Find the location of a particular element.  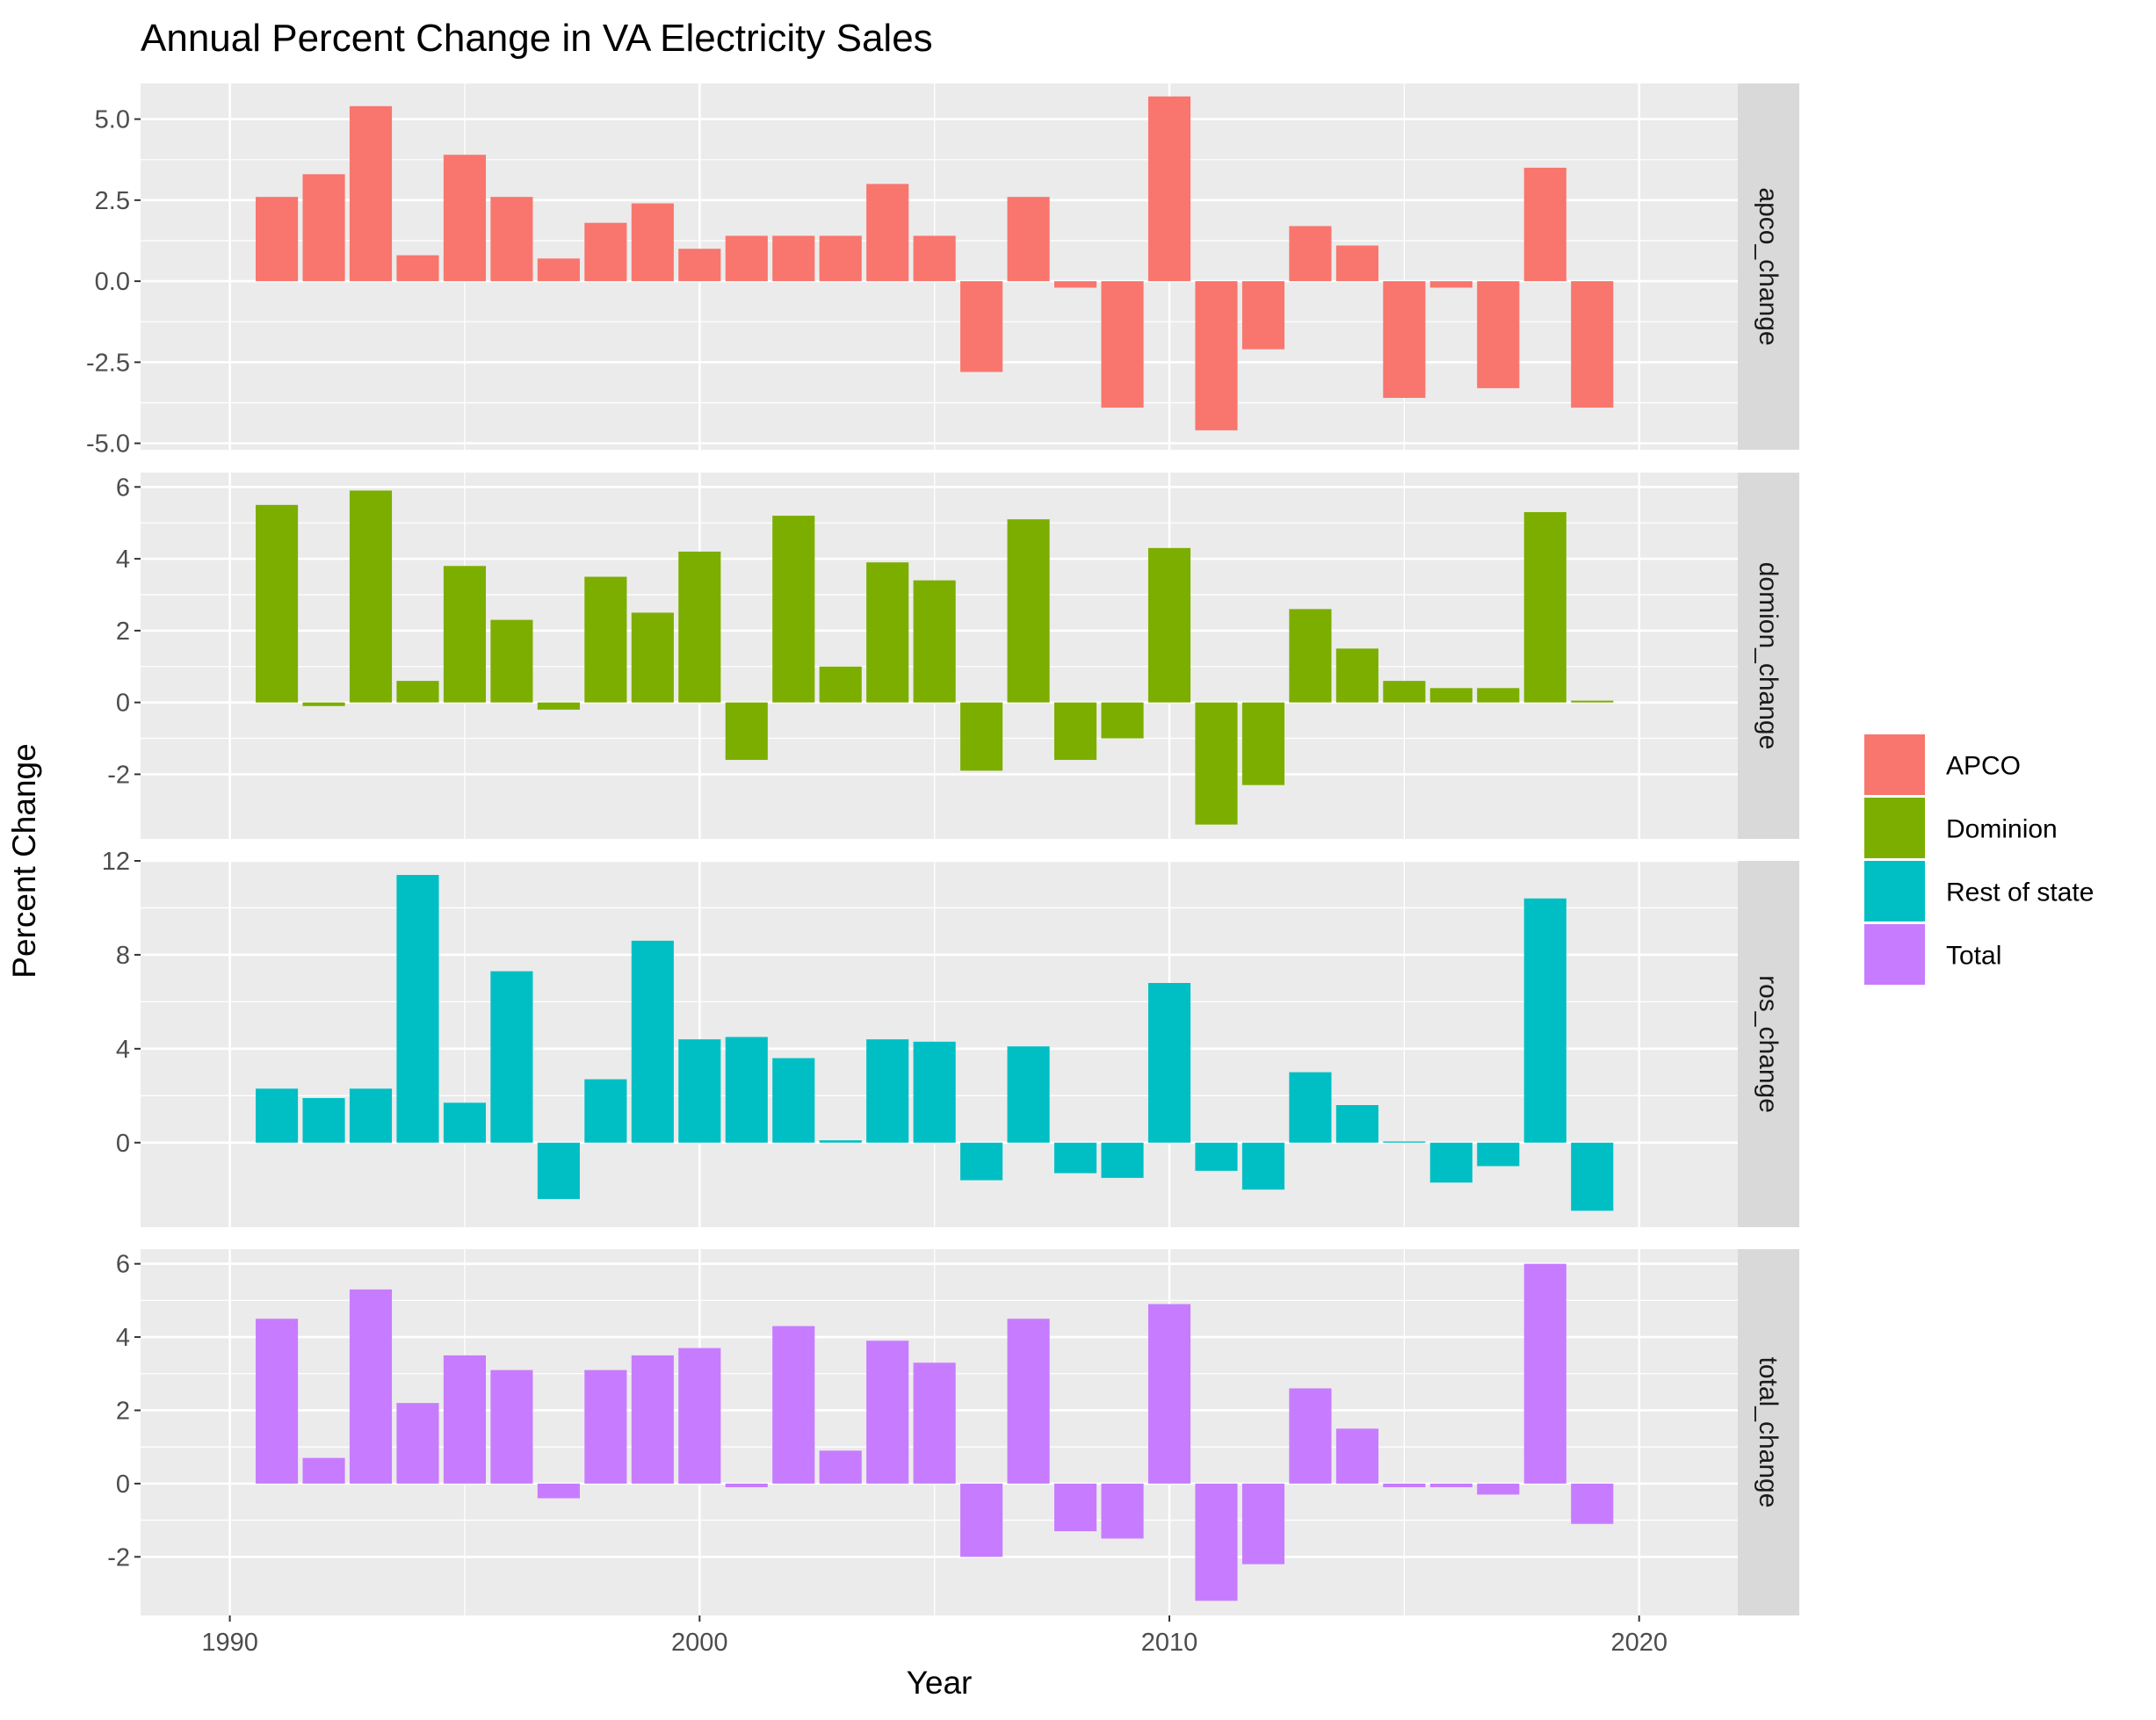

y-tick-label: 6 is located at coordinates (123, 487).